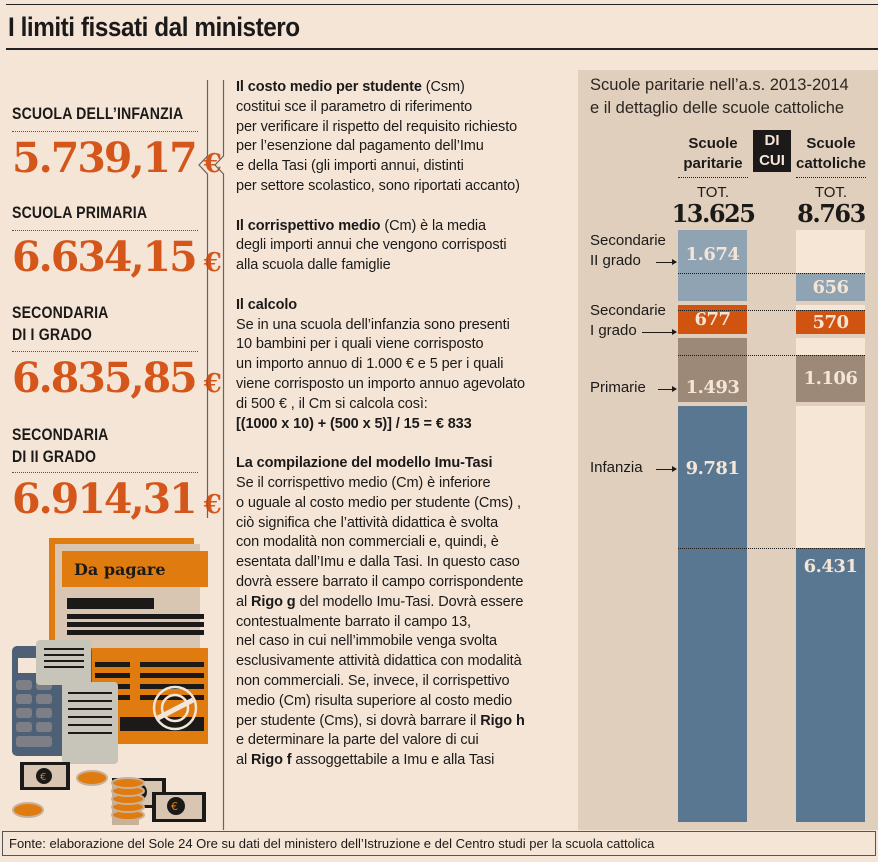 The height and width of the screenshot is (862, 878). What do you see at coordinates (271, 760) in the screenshot?
I see `bold-text: Rigo f` at bounding box center [271, 760].